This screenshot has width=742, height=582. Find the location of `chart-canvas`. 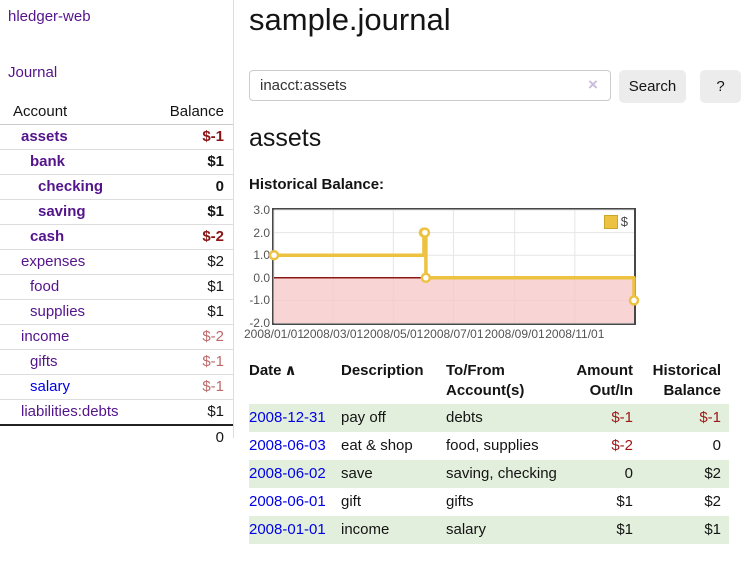

chart-canvas is located at coordinates (454, 266).